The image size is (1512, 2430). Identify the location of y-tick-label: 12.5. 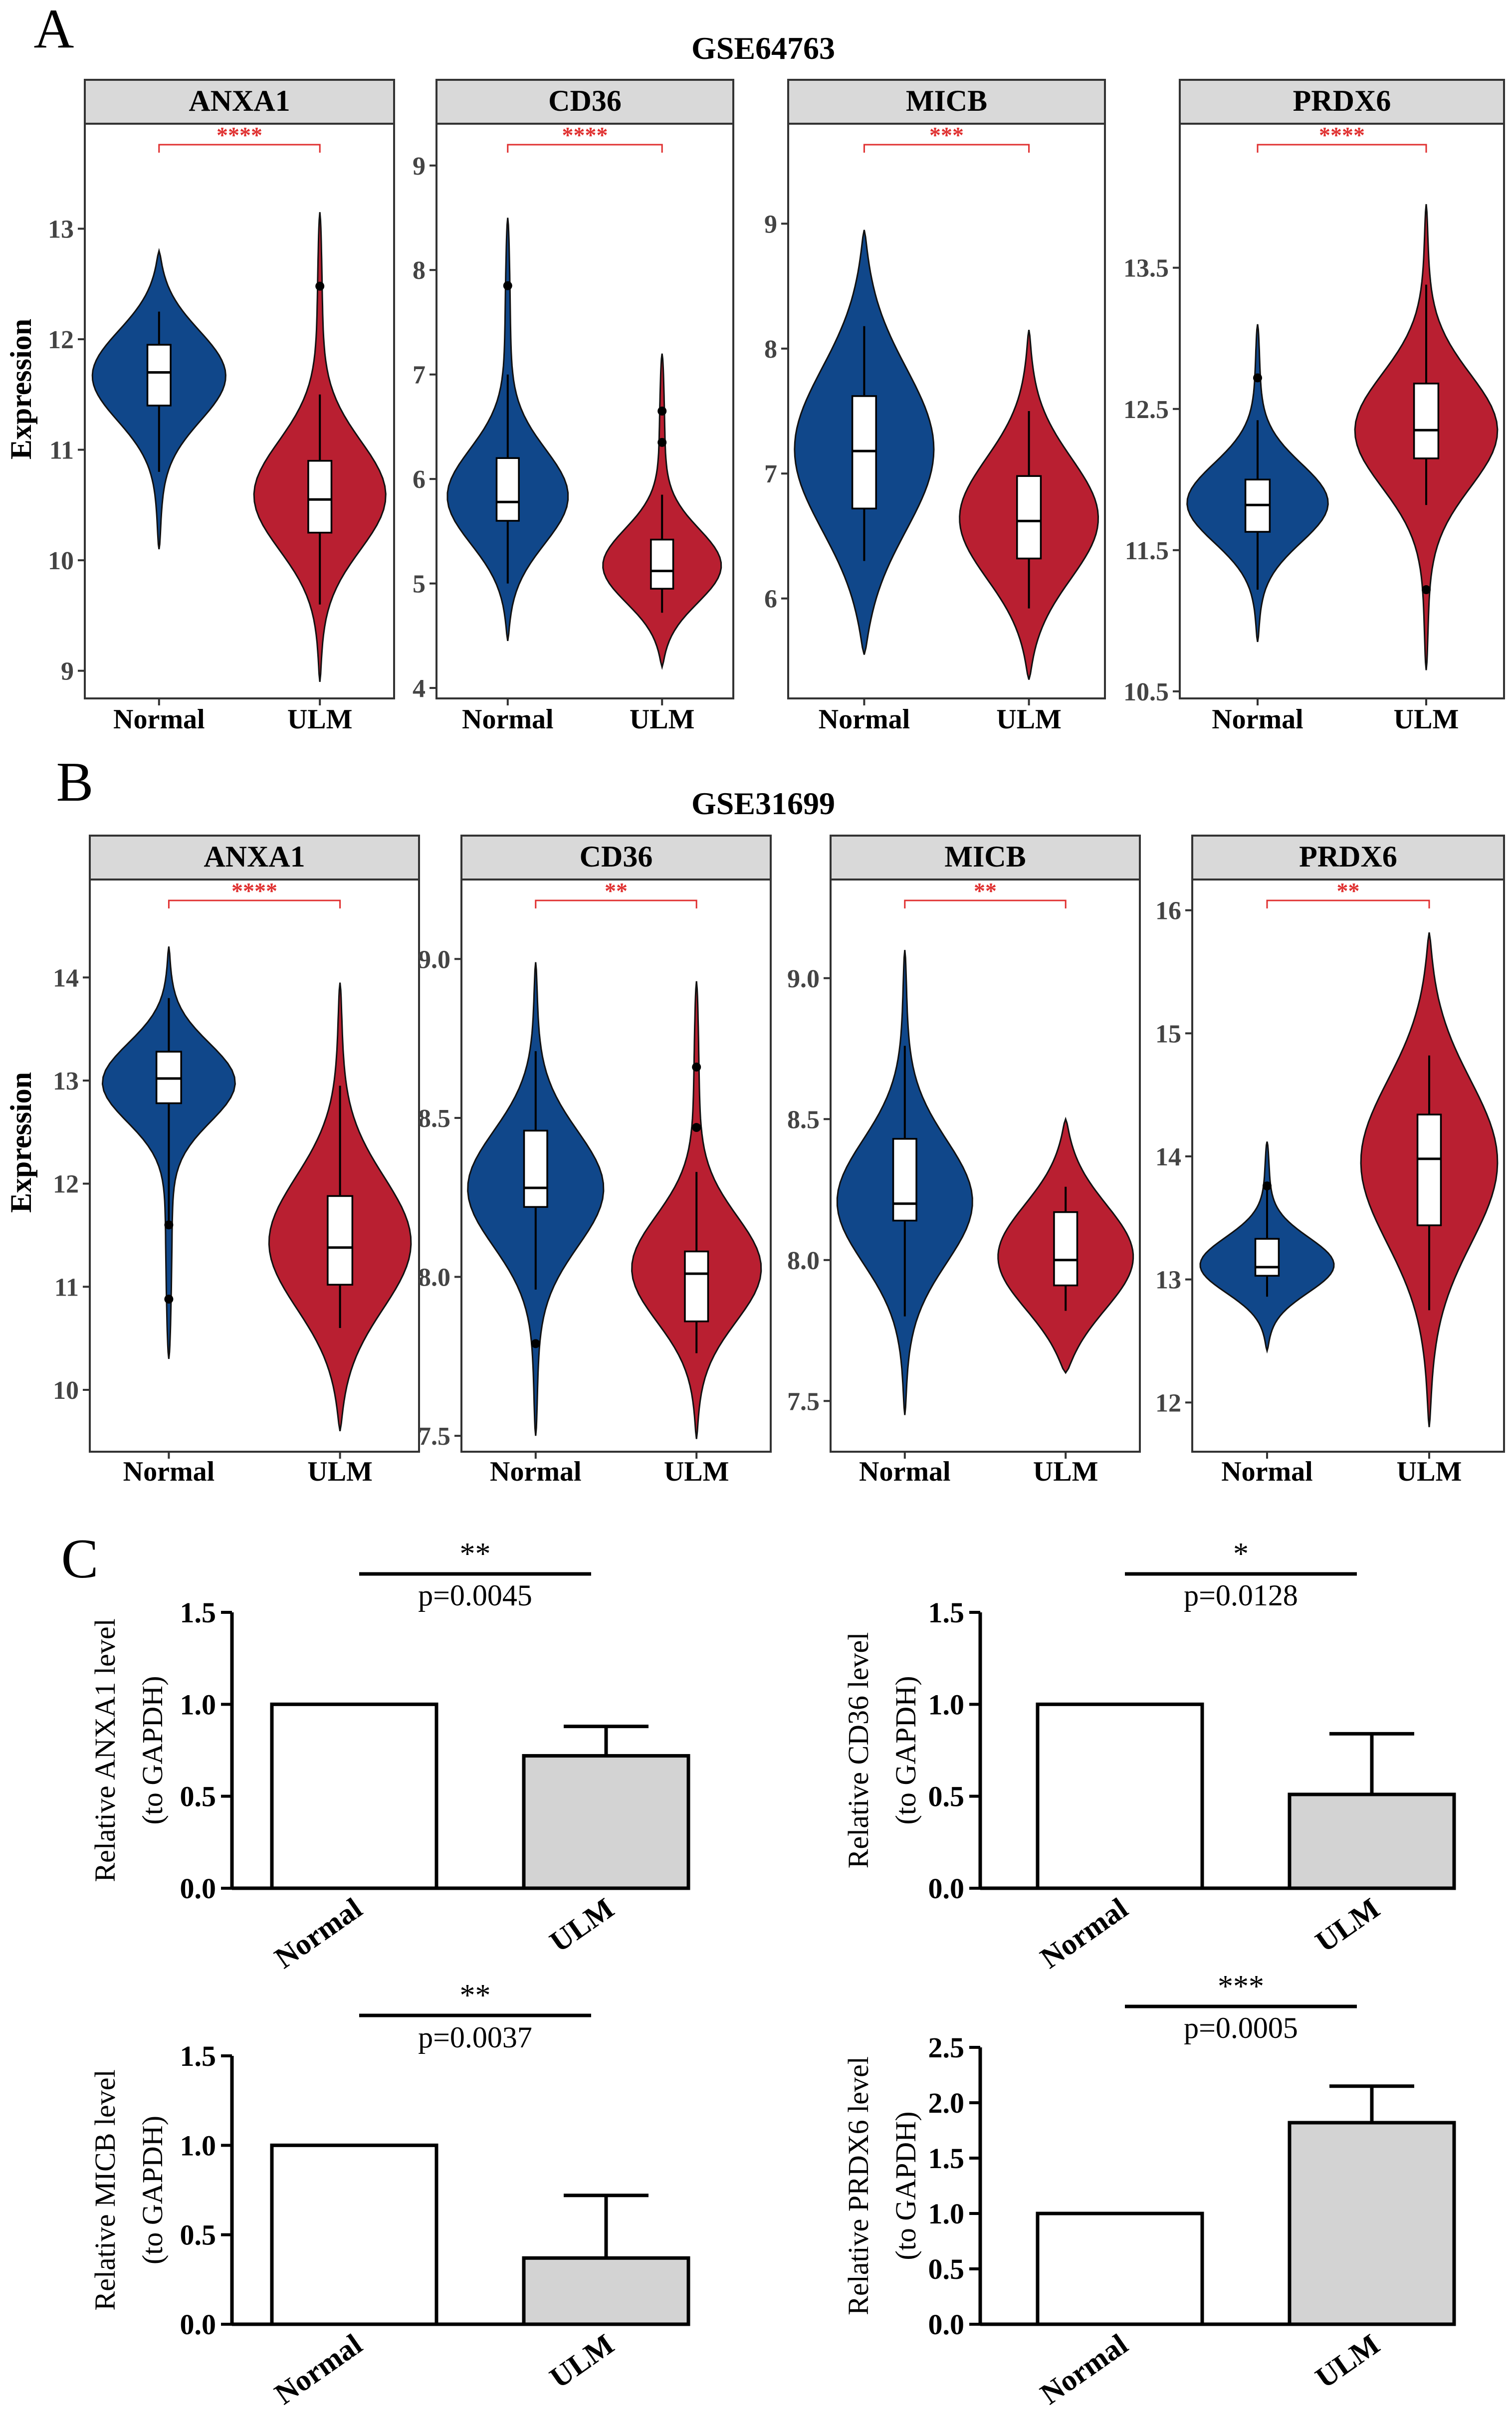
(1146, 410).